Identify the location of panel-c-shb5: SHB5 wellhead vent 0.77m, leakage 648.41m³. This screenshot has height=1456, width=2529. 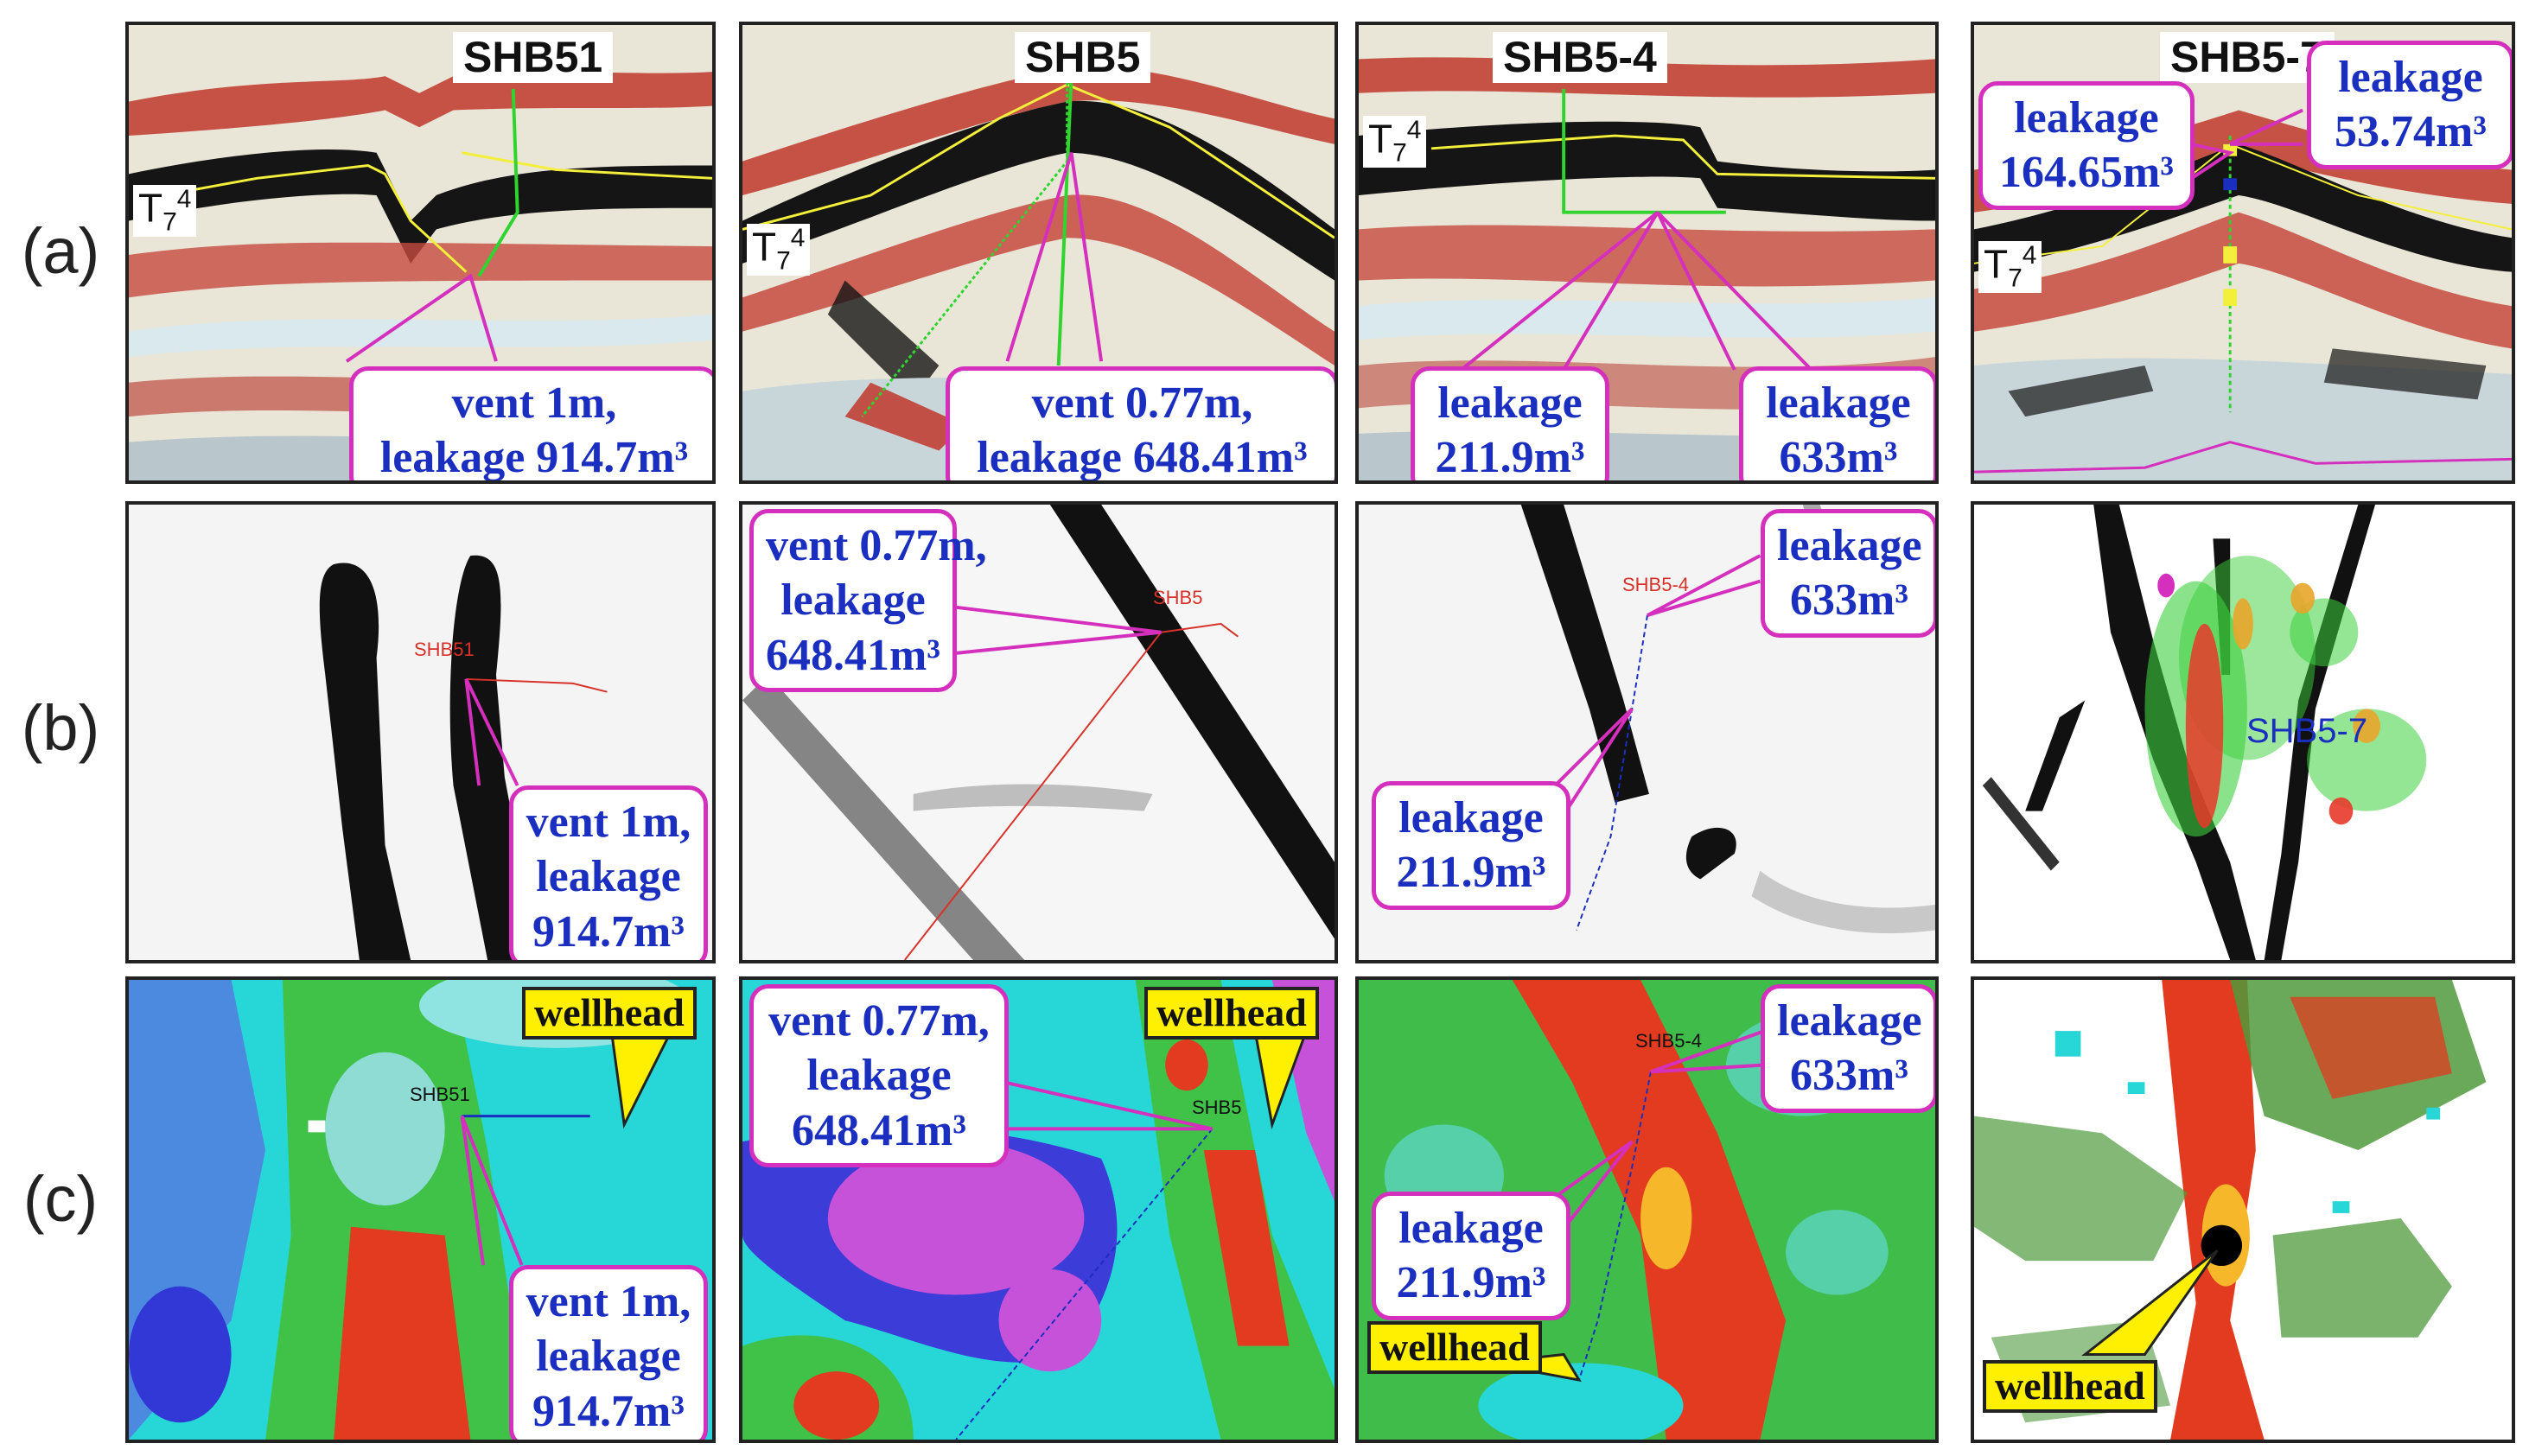
(1038, 1209).